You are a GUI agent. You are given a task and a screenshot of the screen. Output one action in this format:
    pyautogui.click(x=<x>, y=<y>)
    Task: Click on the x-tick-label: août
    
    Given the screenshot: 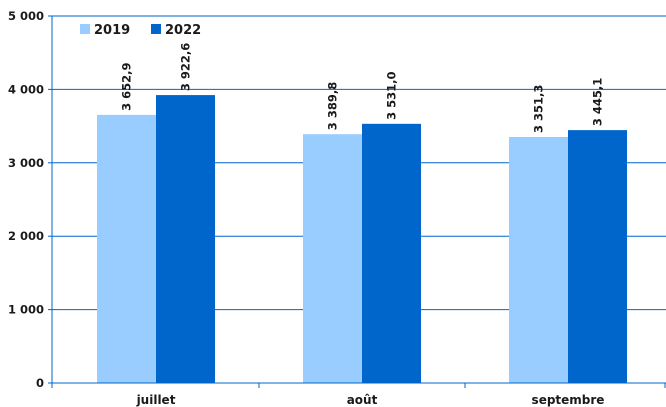 What is the action you would take?
    pyautogui.click(x=362, y=400)
    